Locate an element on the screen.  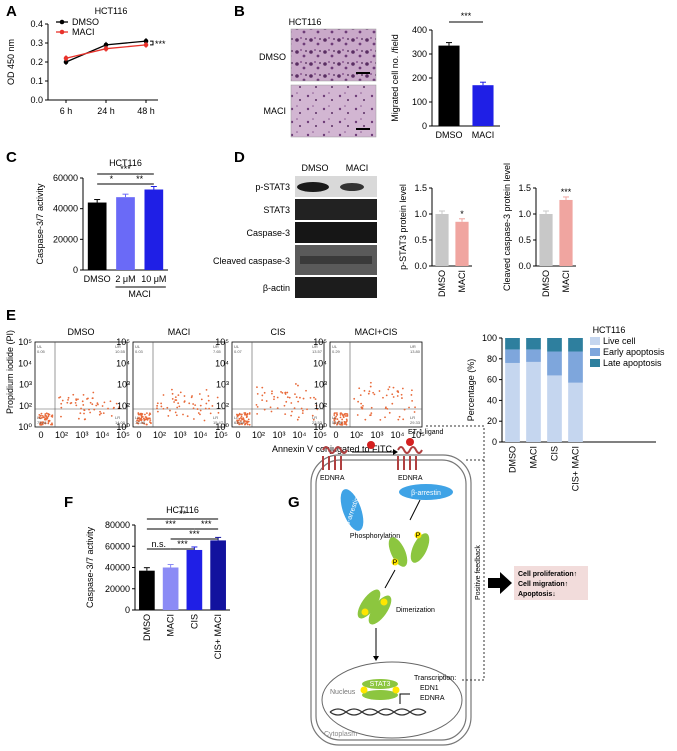
significance-label: * is located at coordinates (112, 179).